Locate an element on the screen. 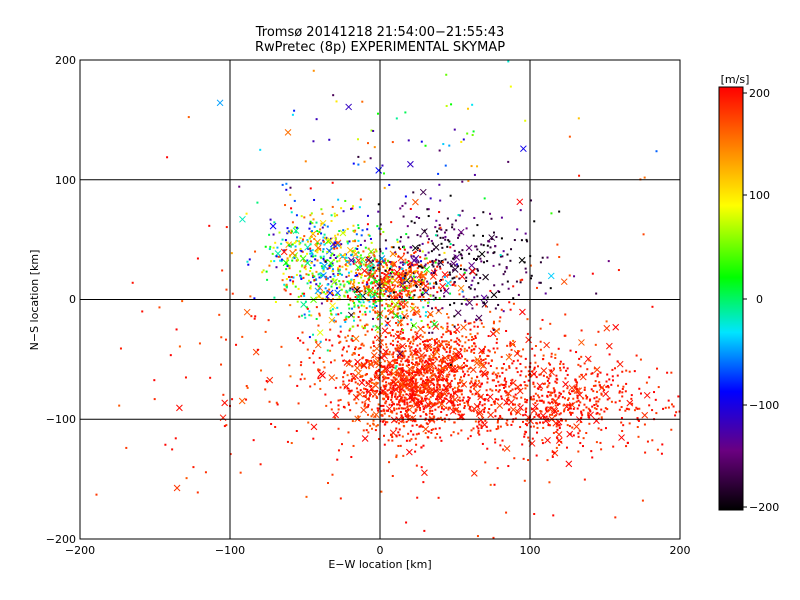 This screenshot has height=600, width=800. y-tick-label: 100 is located at coordinates (65, 180).